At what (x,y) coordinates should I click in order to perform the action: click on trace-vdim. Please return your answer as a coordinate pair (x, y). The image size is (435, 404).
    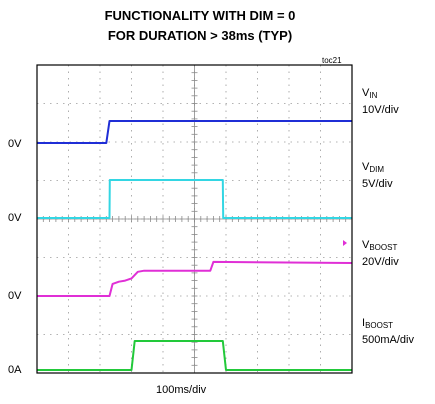
    Looking at the image, I should click on (194, 199).